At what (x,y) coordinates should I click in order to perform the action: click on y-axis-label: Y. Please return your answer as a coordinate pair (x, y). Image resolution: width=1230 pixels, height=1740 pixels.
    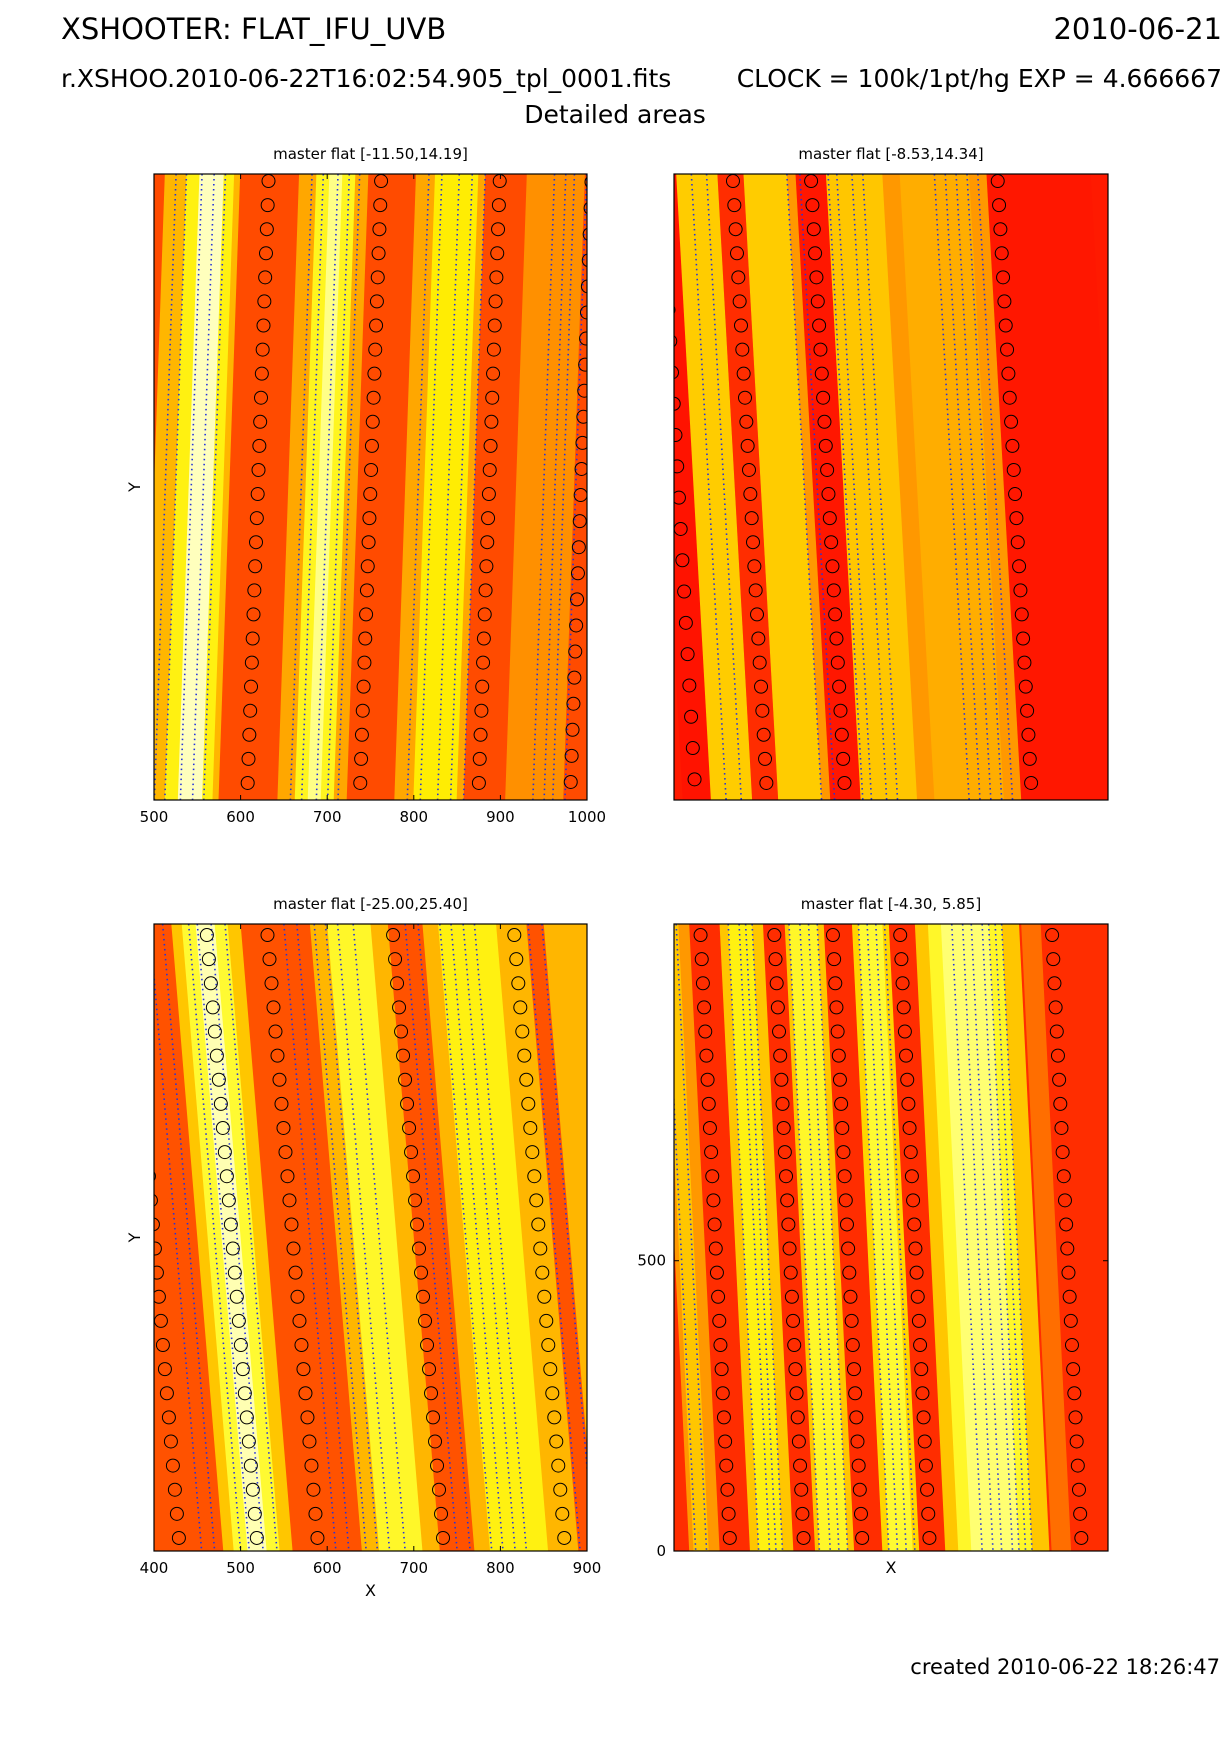
    Looking at the image, I should click on (134, 487).